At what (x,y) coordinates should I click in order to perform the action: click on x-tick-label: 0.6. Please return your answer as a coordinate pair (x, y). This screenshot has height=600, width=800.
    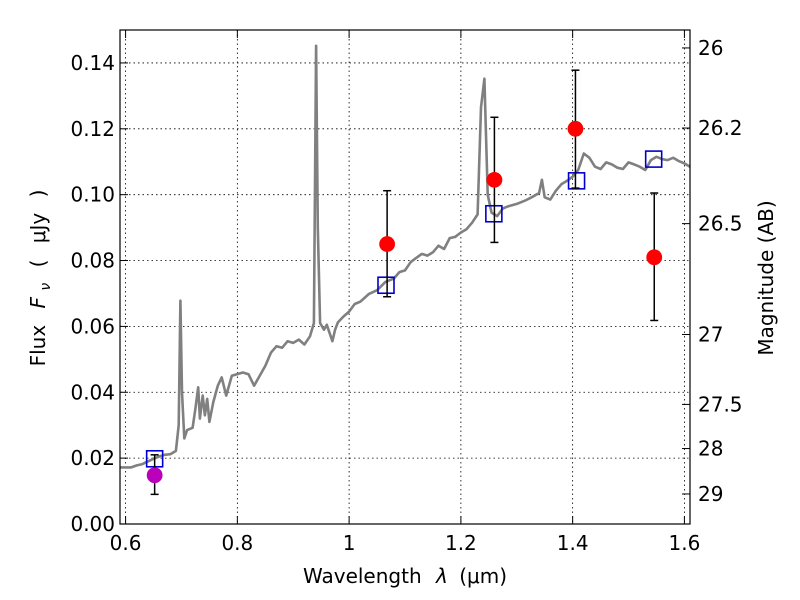
    Looking at the image, I should click on (126, 543).